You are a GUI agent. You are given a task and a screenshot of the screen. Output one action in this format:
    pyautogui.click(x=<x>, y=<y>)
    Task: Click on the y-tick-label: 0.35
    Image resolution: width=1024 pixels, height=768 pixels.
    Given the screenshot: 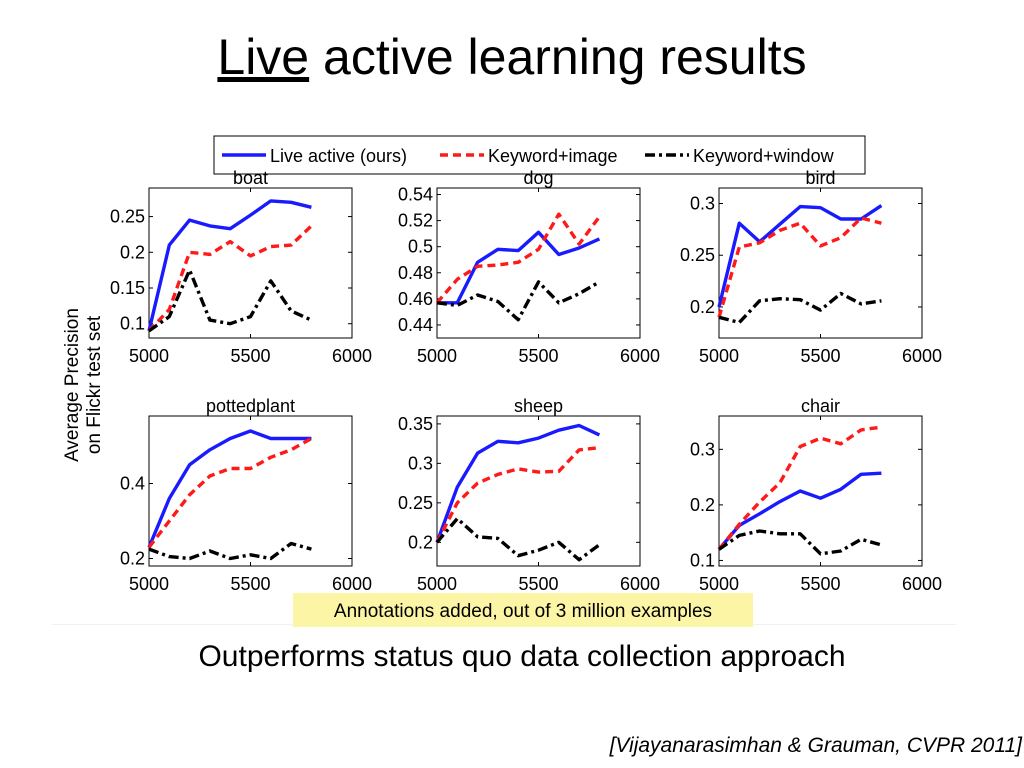 What is the action you would take?
    pyautogui.click(x=415, y=424)
    